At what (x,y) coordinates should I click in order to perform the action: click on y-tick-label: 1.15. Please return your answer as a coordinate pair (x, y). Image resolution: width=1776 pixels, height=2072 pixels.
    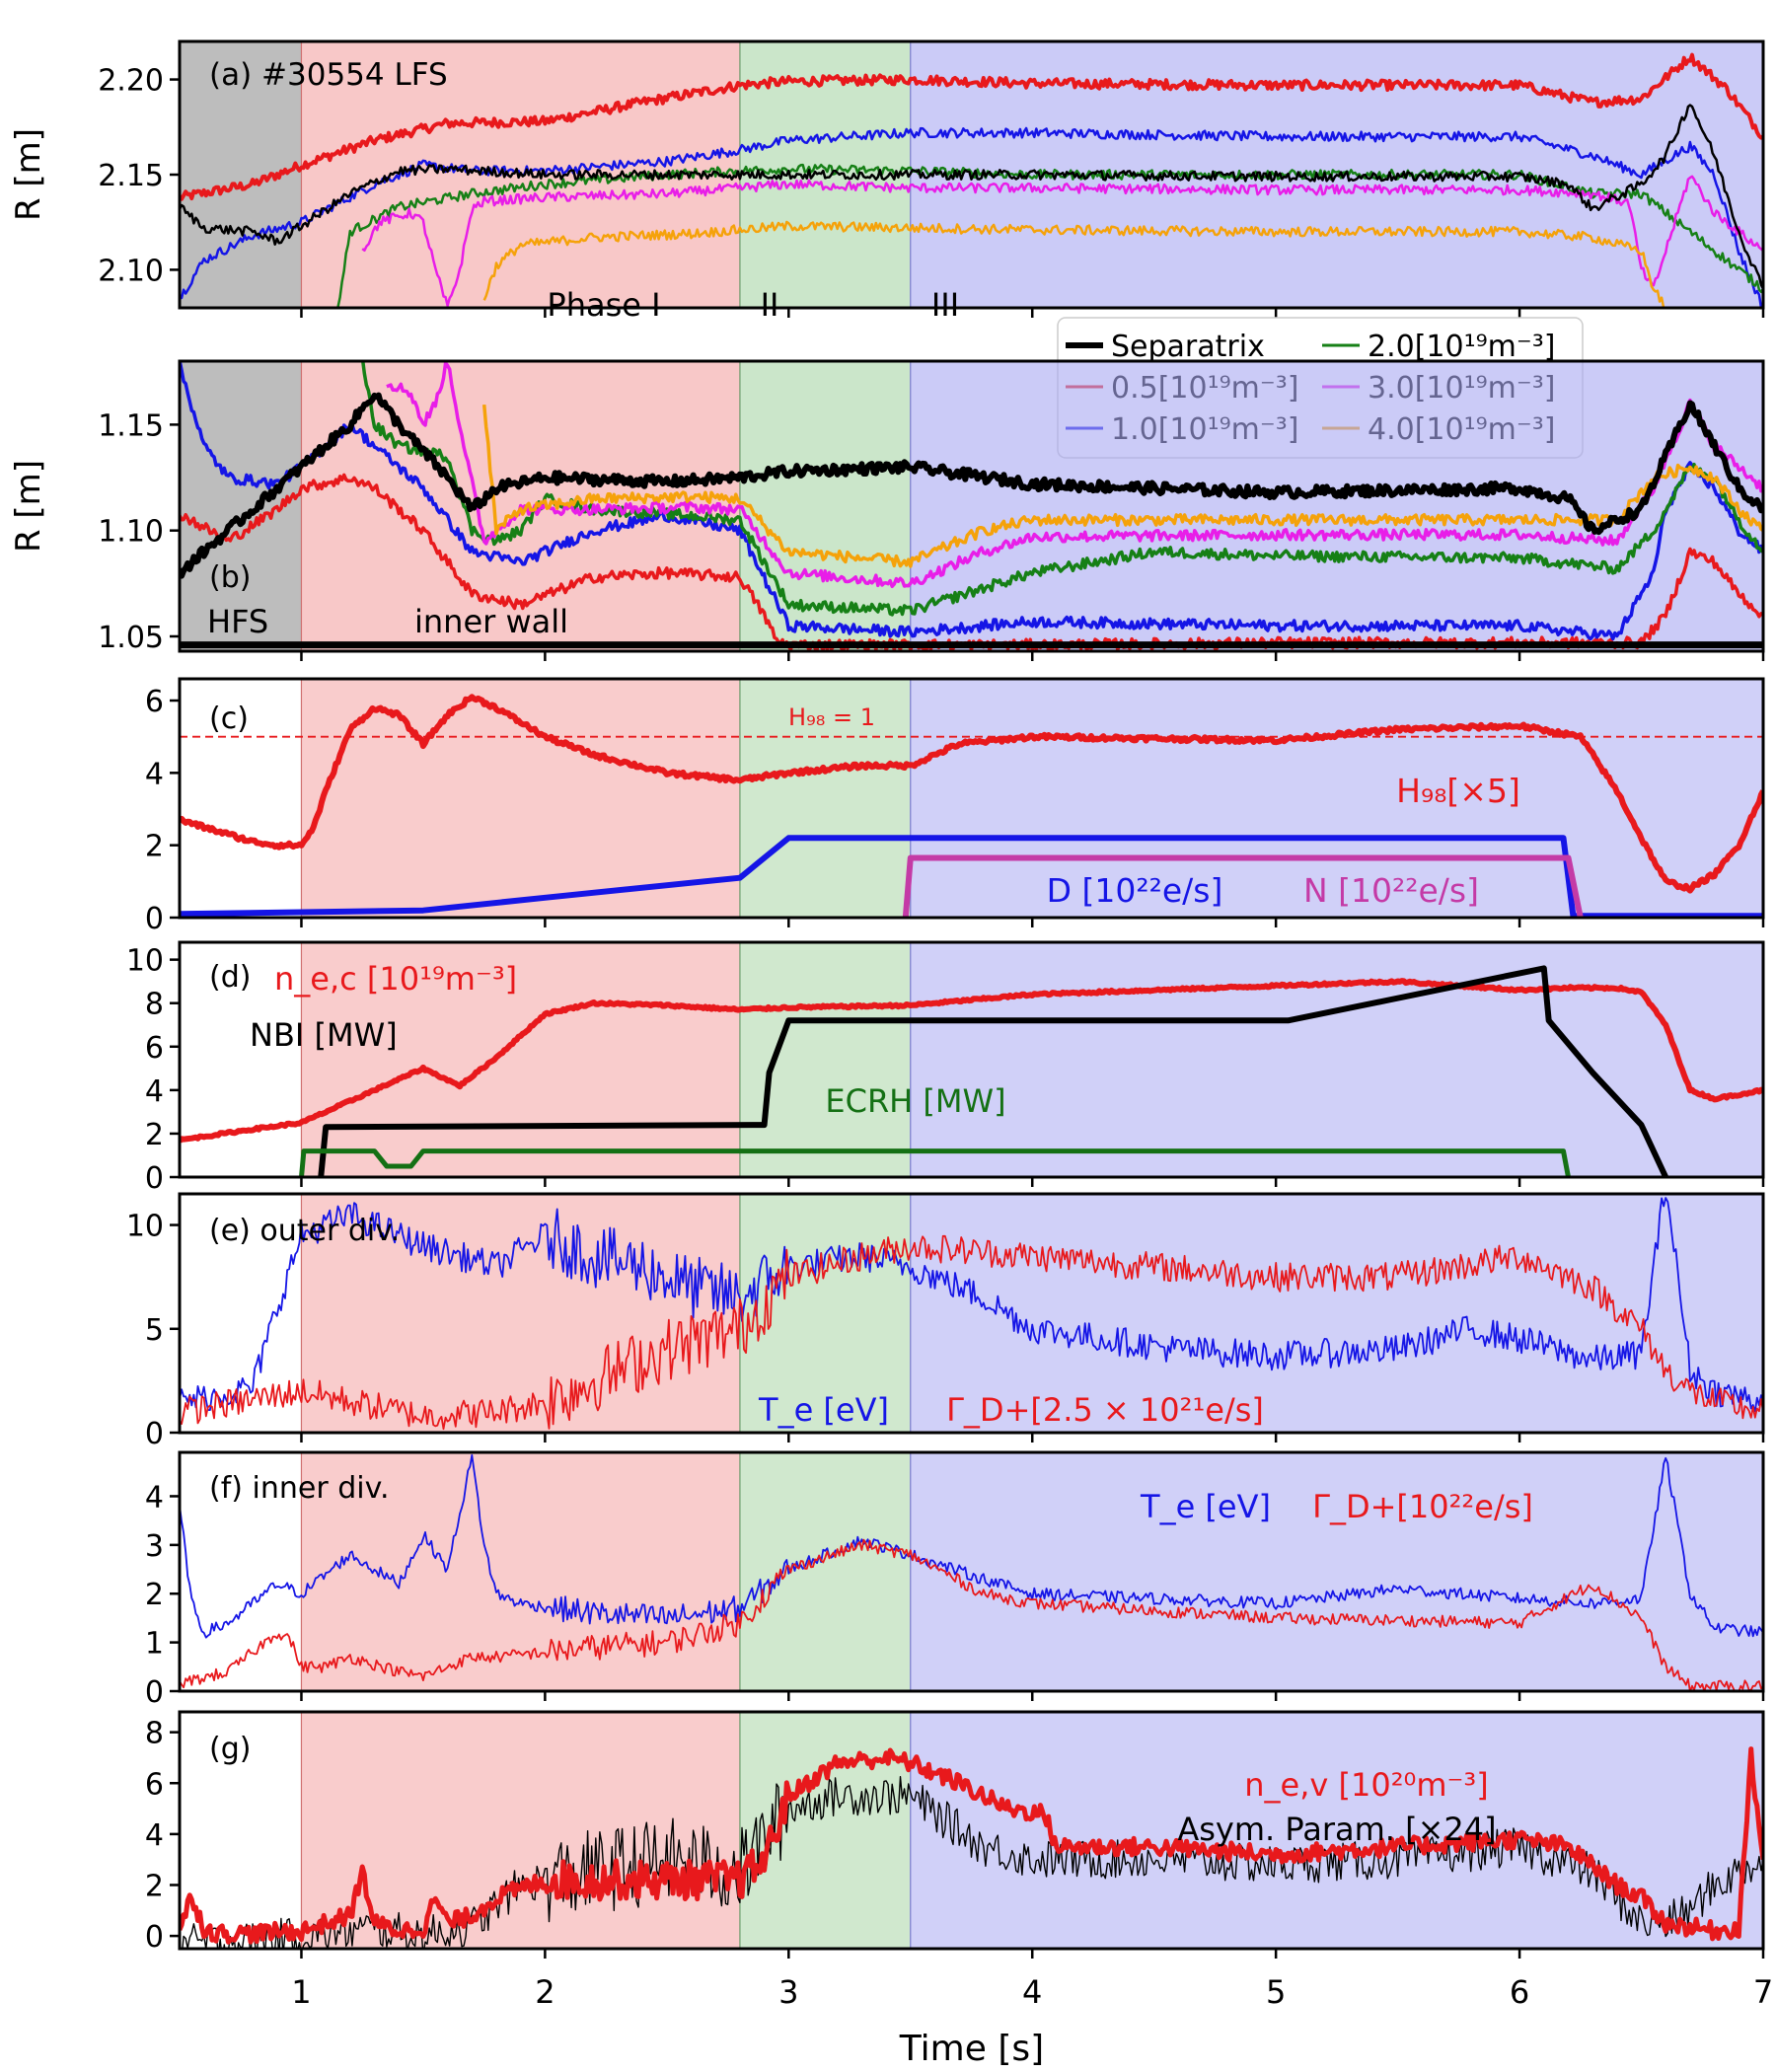
    Looking at the image, I should click on (131, 426).